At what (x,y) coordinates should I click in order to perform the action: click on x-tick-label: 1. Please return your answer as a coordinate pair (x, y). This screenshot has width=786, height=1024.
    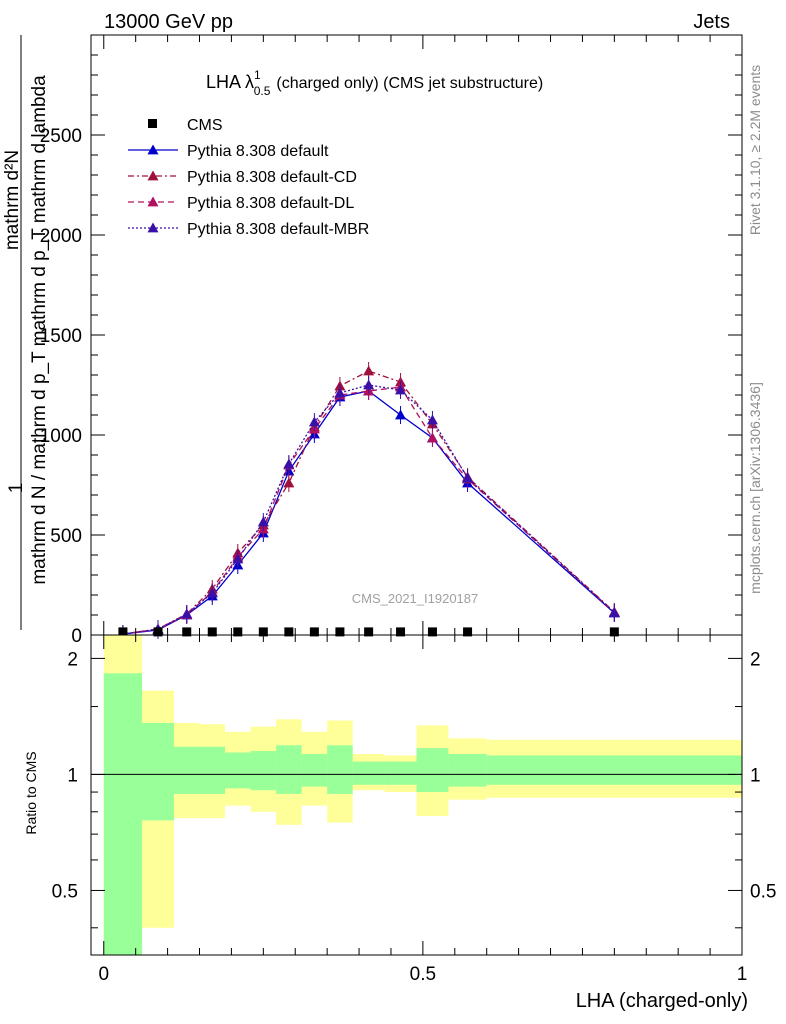
    Looking at the image, I should click on (742, 974).